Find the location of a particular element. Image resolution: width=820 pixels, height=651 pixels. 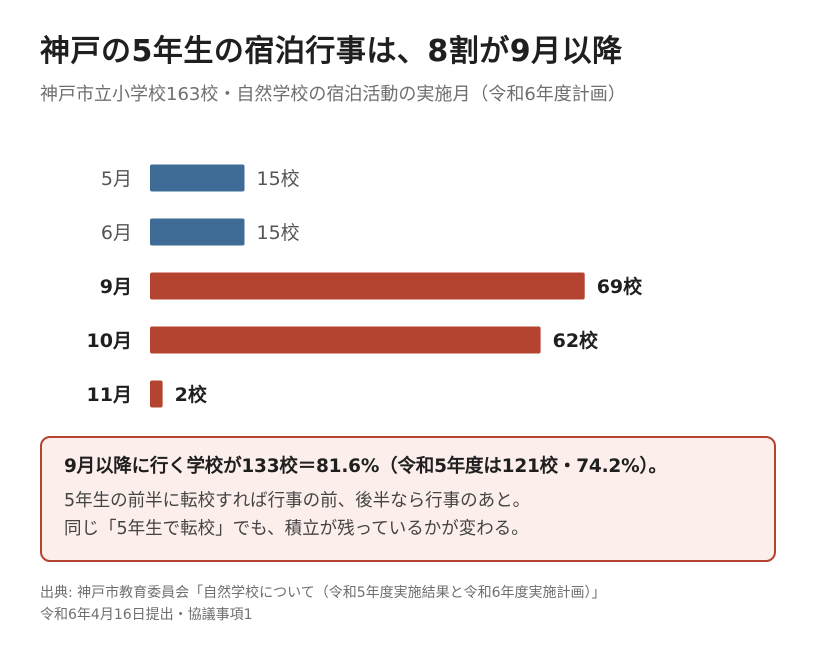

category-label: 10月 is located at coordinates (109, 341).